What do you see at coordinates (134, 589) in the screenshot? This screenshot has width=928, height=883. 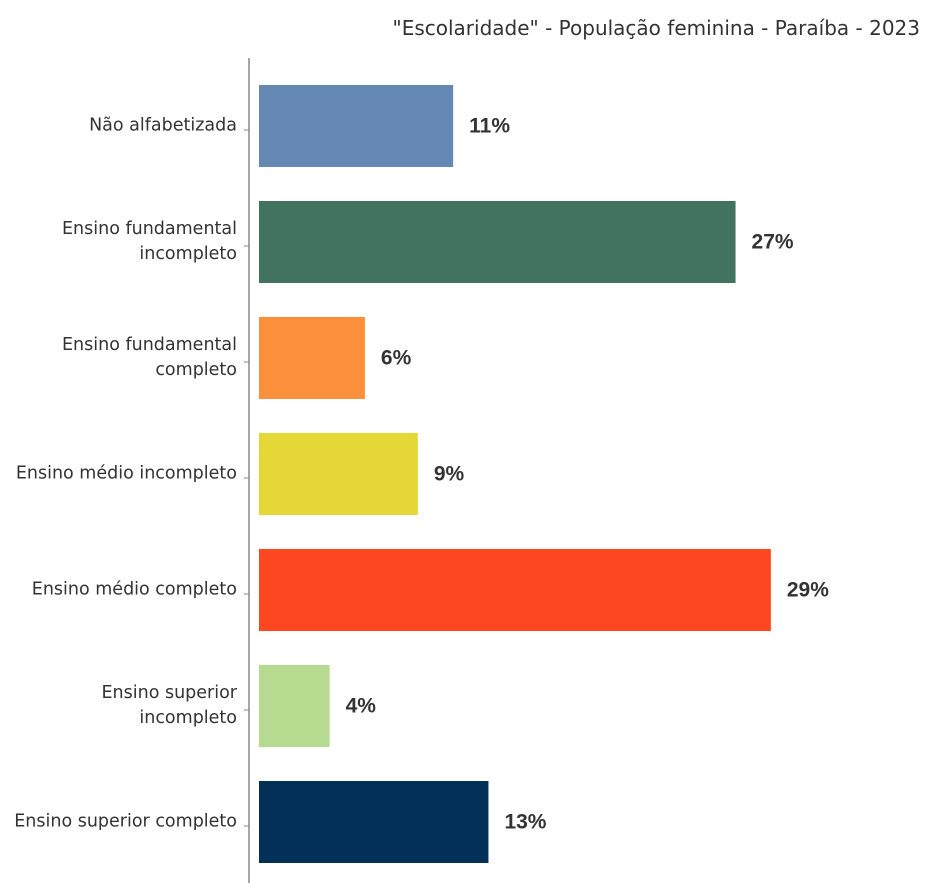 I see `category-label: Ensino médio completo` at bounding box center [134, 589].